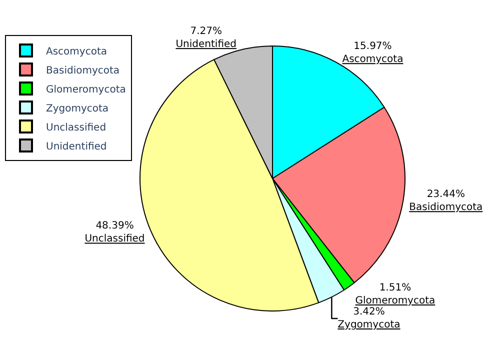  I want to click on slice-label: Unidentified, so click(206, 44).